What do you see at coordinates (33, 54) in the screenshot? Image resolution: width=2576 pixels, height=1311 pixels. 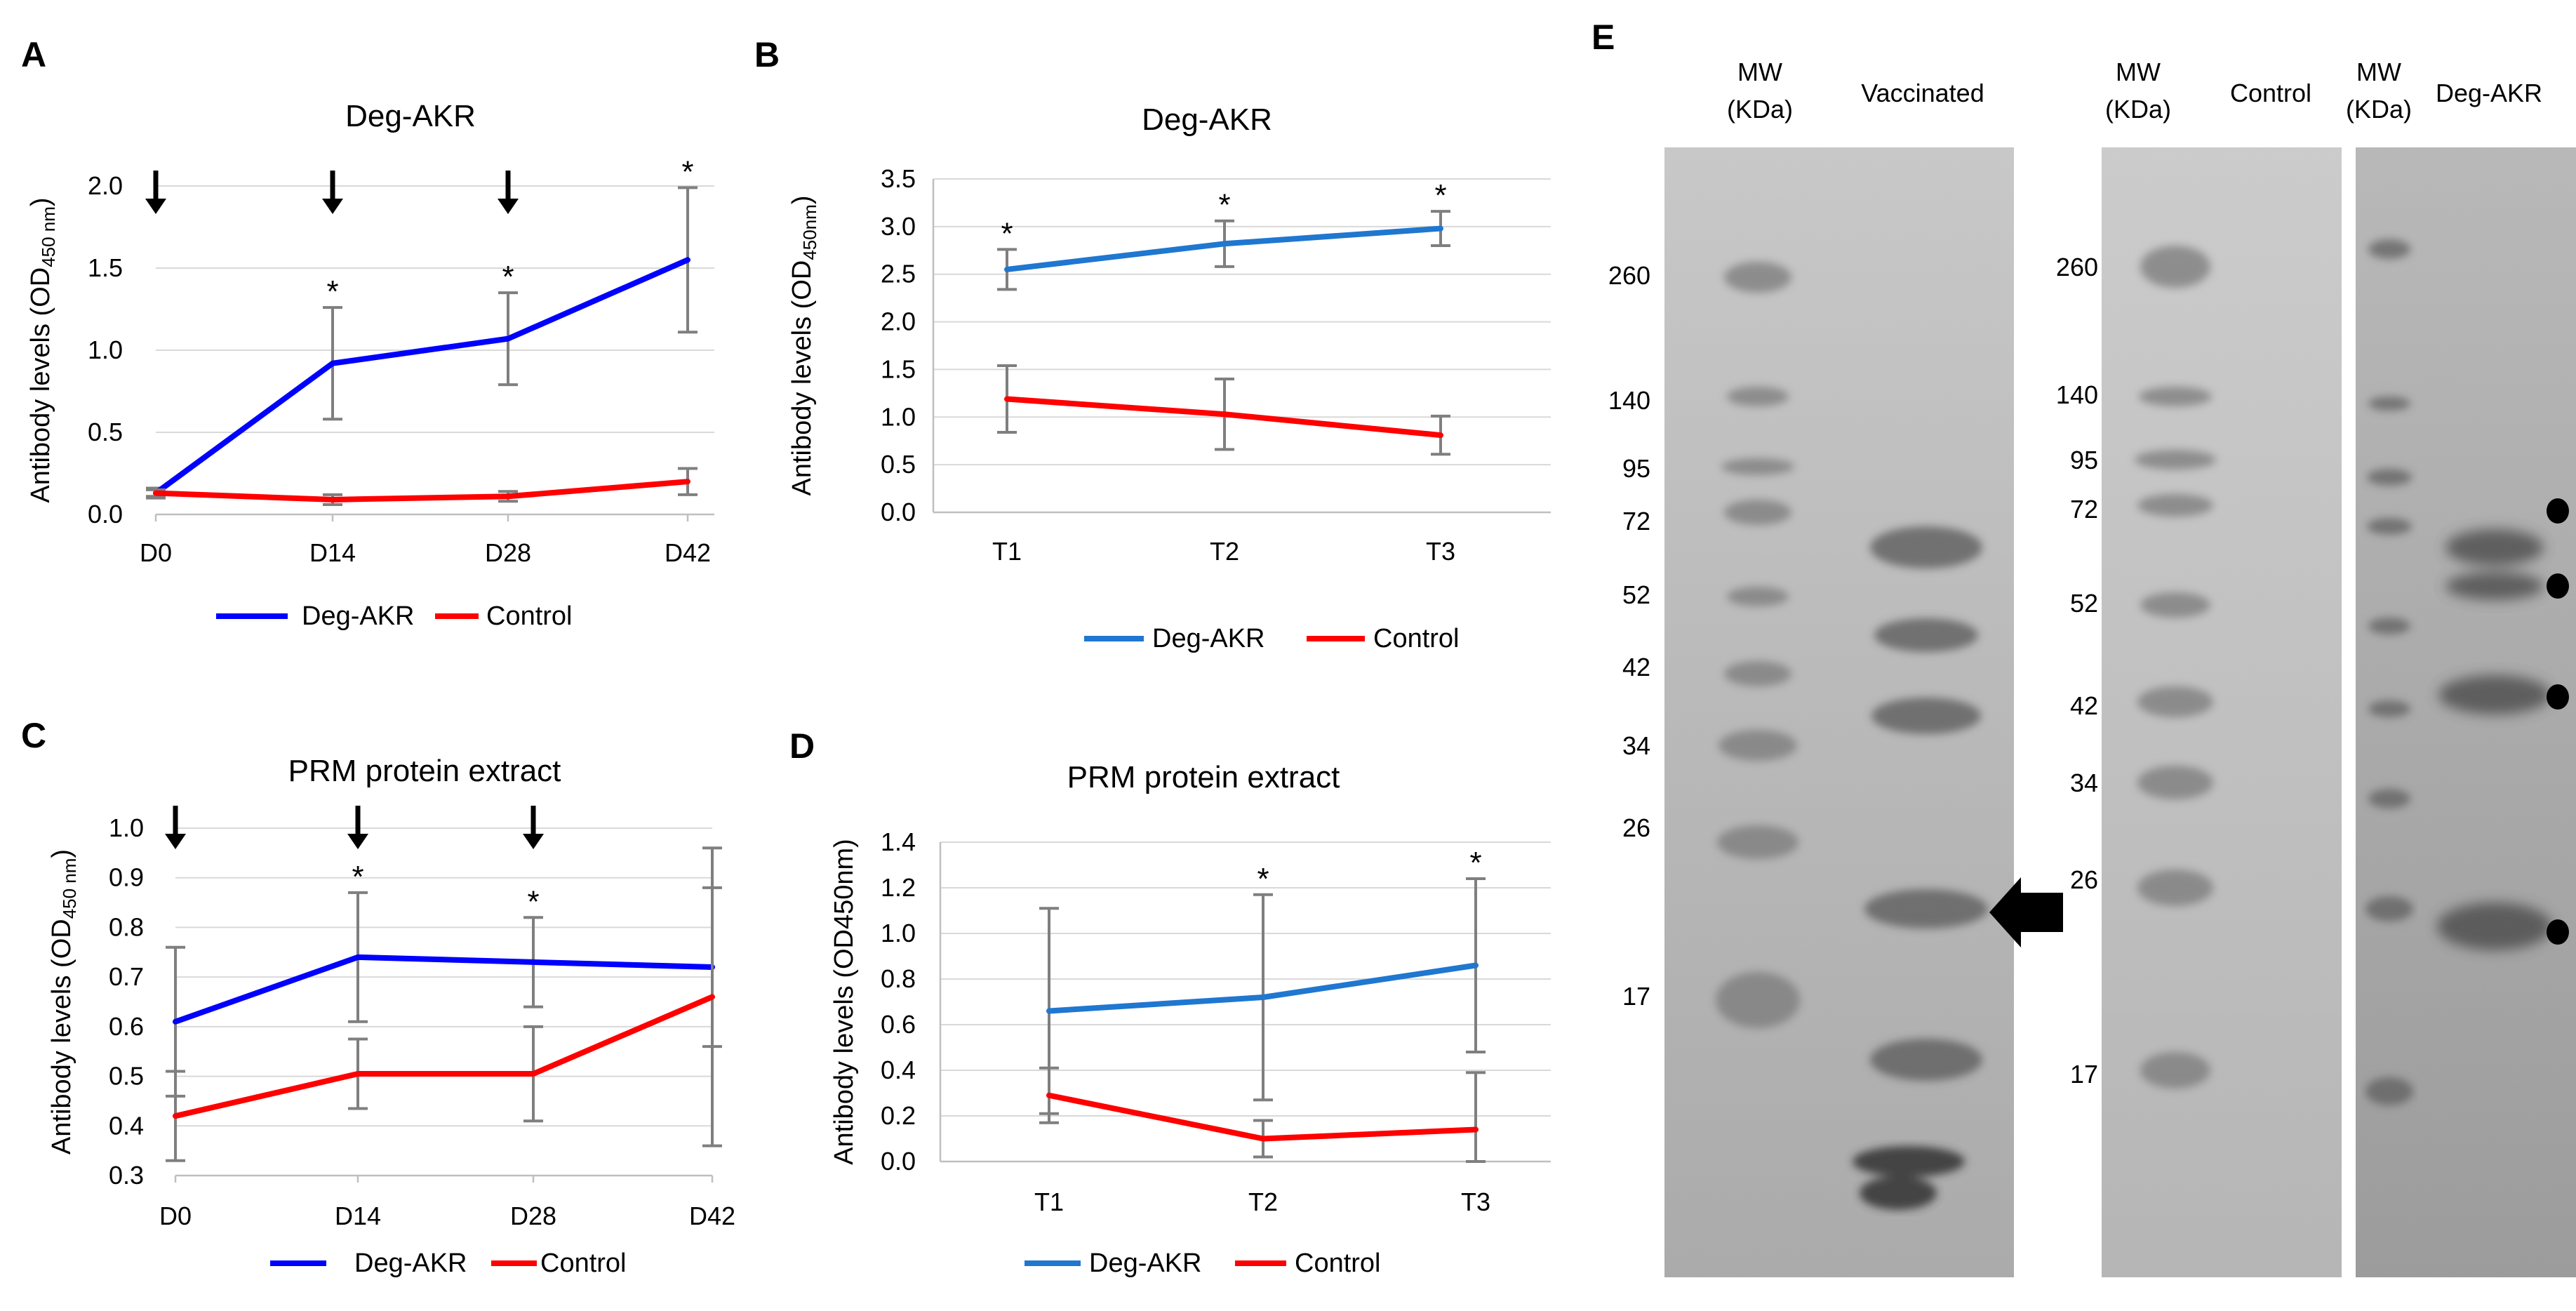 I see `panel-letter-a: A` at bounding box center [33, 54].